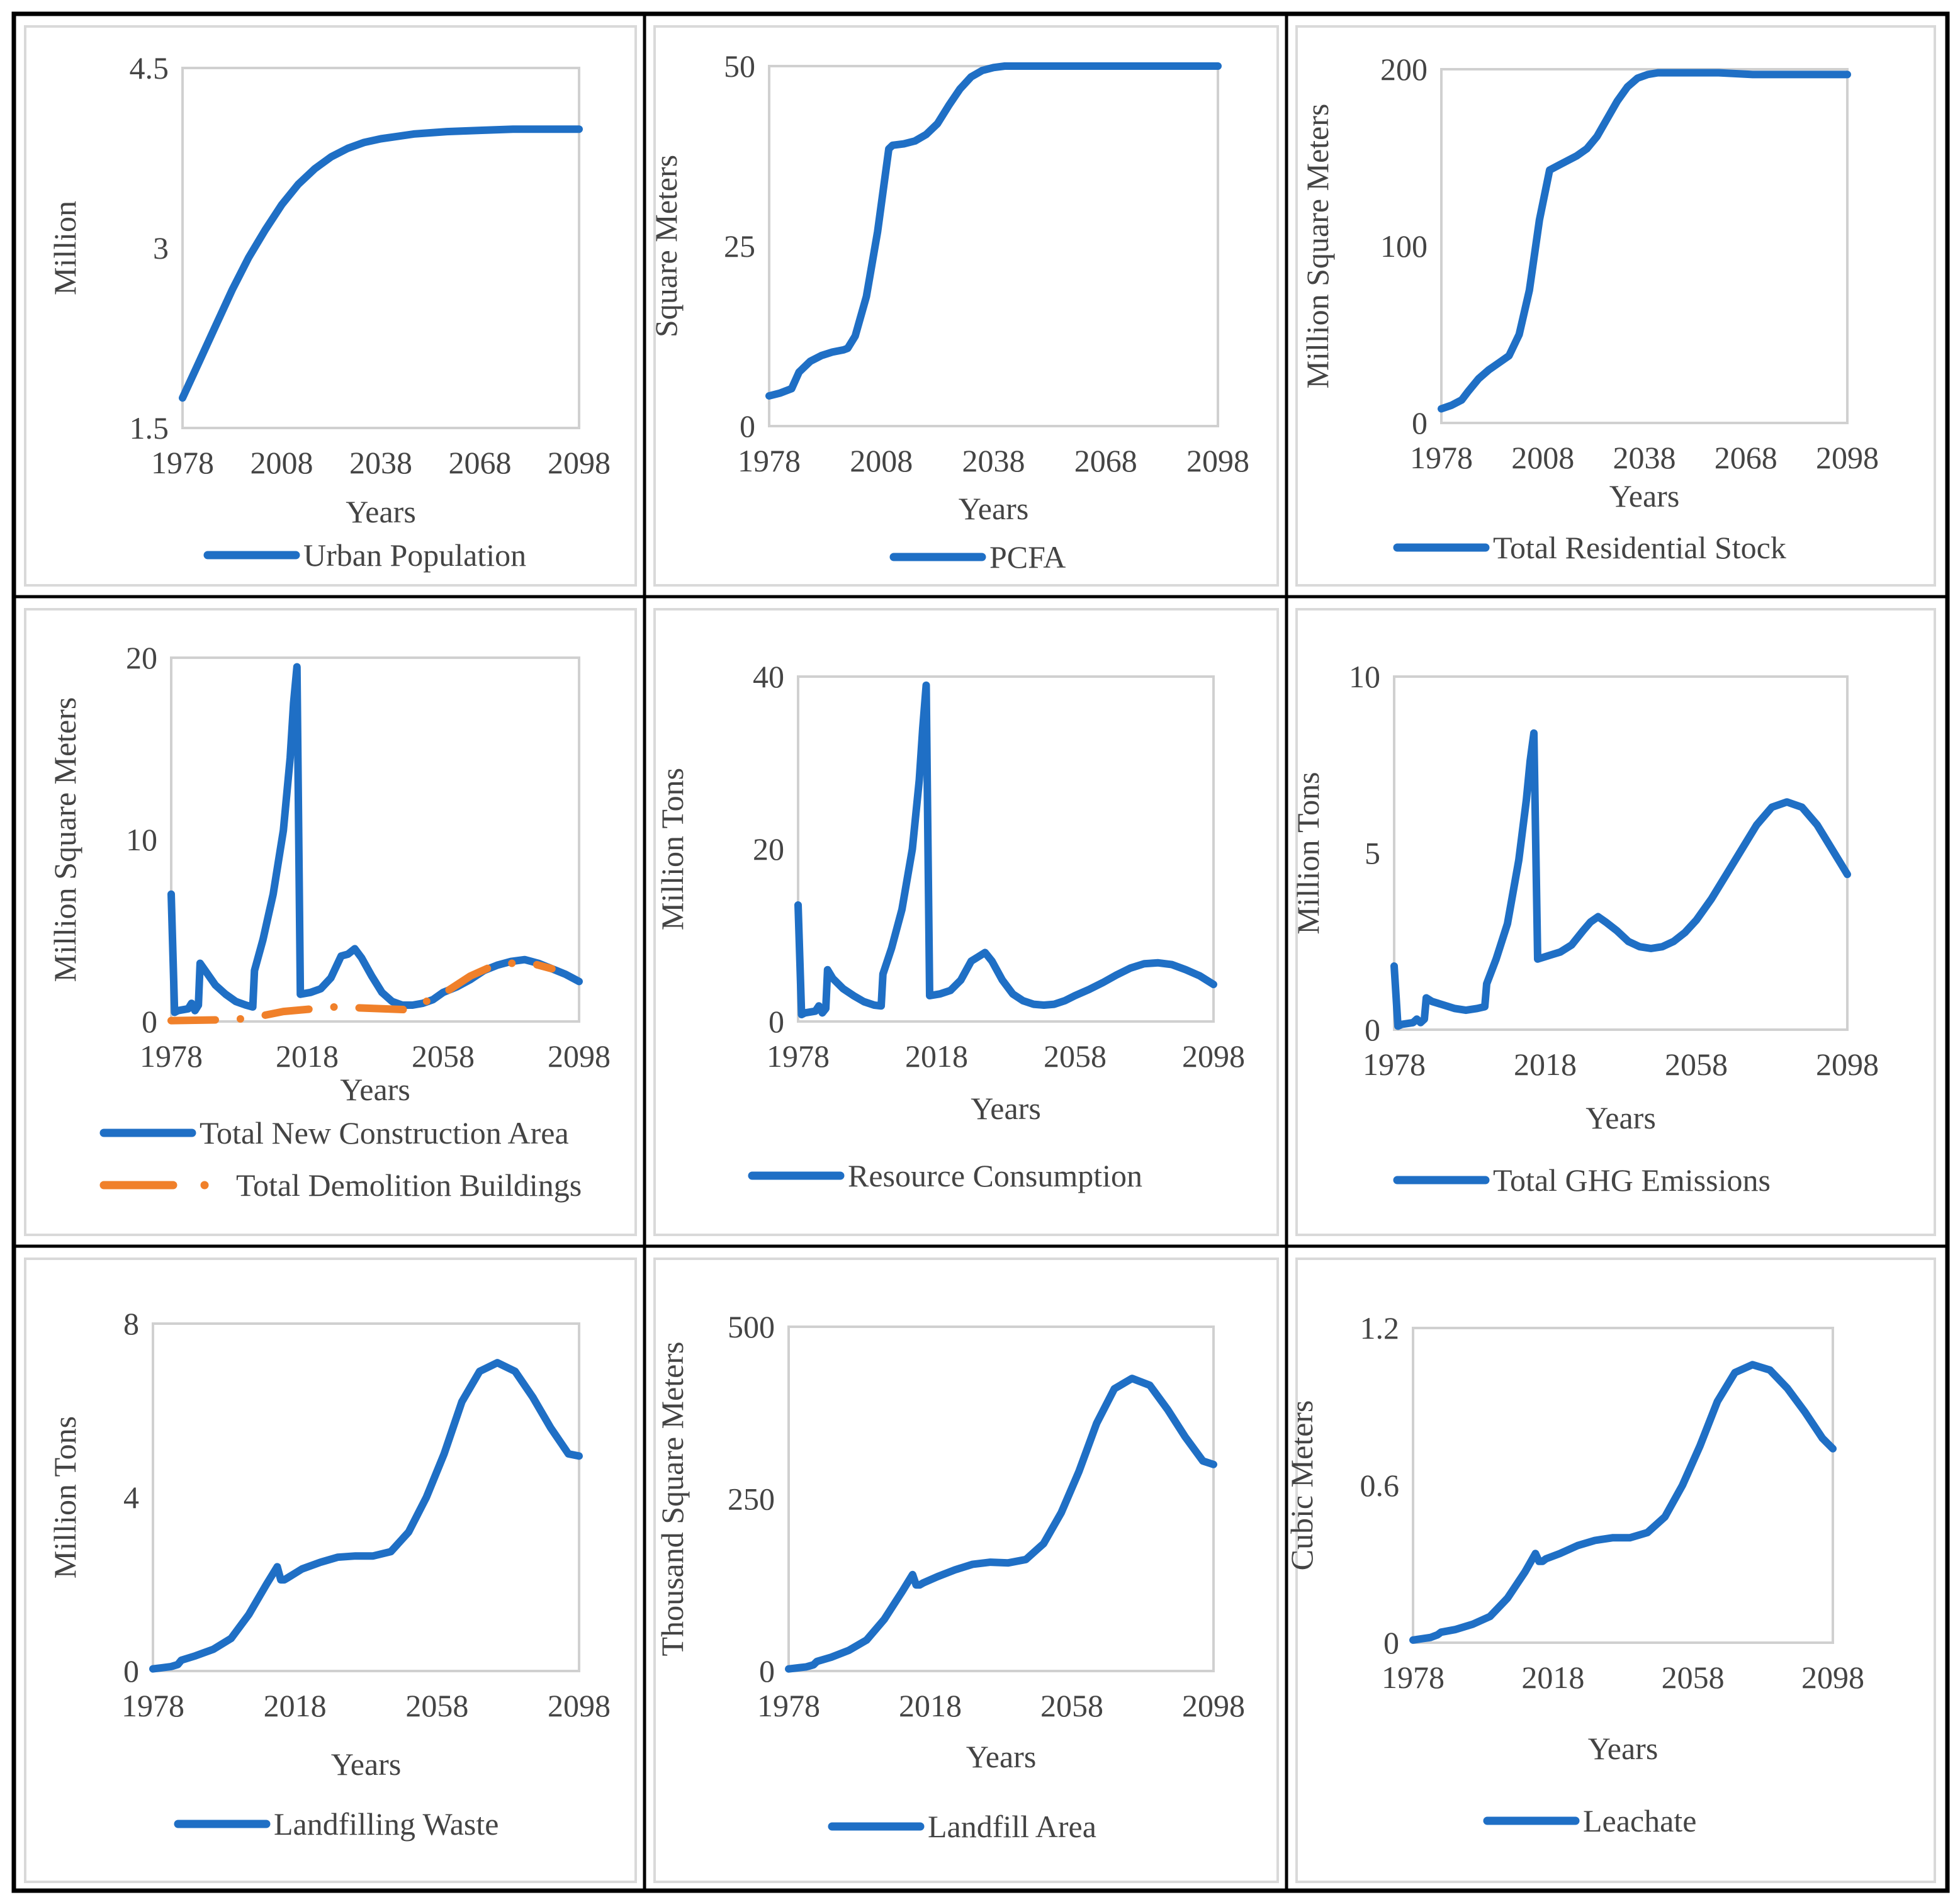 This screenshot has height=1902, width=1960. What do you see at coordinates (64, 839) in the screenshot?
I see `y-axis-title: Million Square Meters` at bounding box center [64, 839].